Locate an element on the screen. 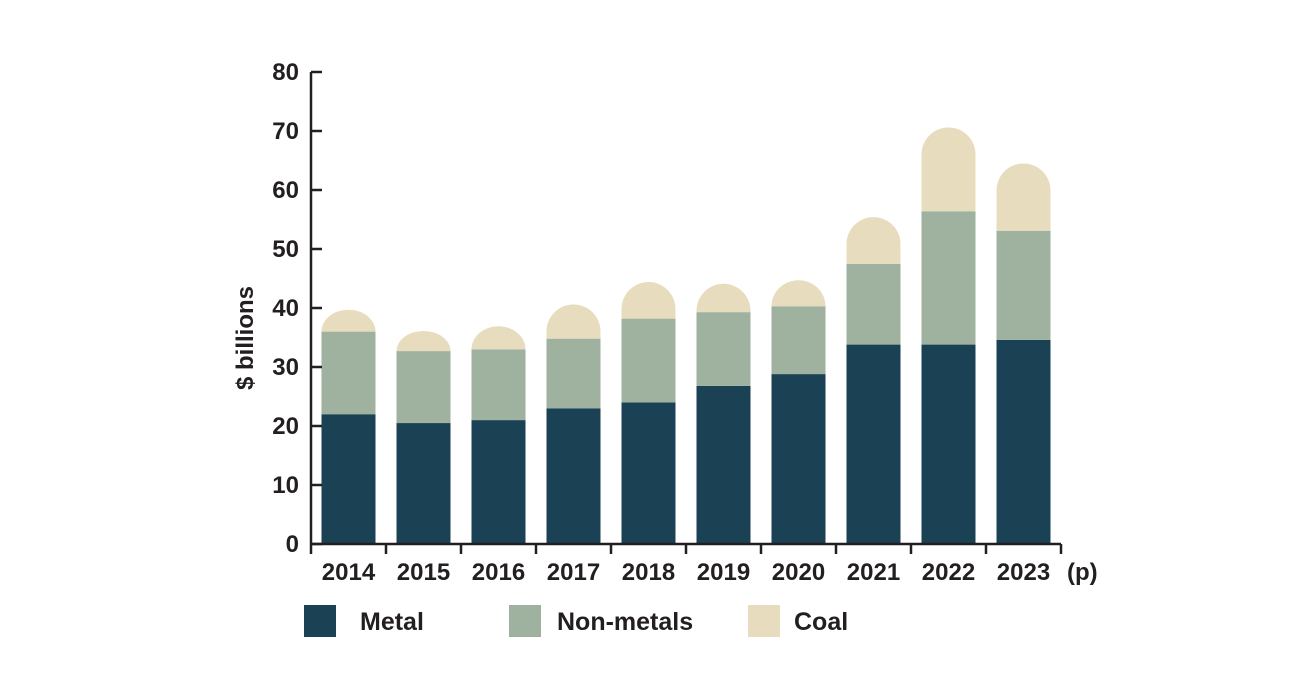 This screenshot has height=700, width=1300. x-tick-label: 2017 is located at coordinates (573, 572).